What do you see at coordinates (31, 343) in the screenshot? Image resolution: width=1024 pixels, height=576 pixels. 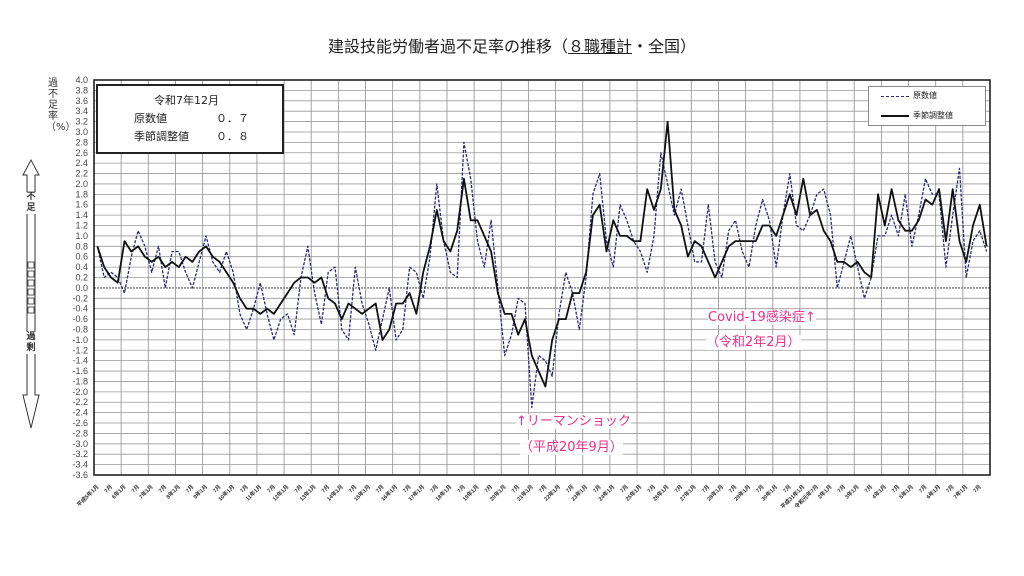 I see `surplus-label: 過剰` at bounding box center [31, 343].